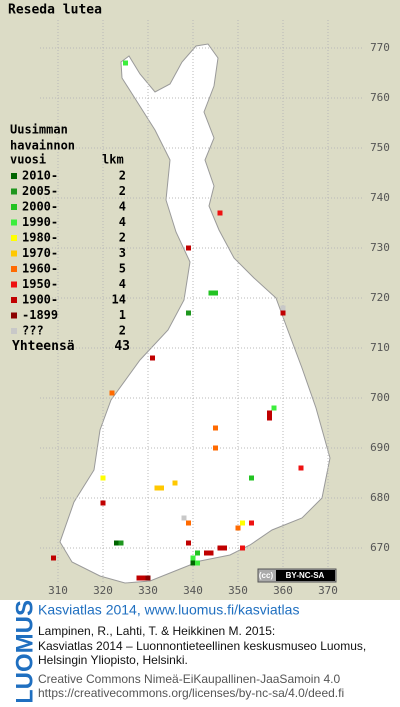  Describe the element at coordinates (40, 253) in the screenshot. I see `legend-label: 1970-` at that location.